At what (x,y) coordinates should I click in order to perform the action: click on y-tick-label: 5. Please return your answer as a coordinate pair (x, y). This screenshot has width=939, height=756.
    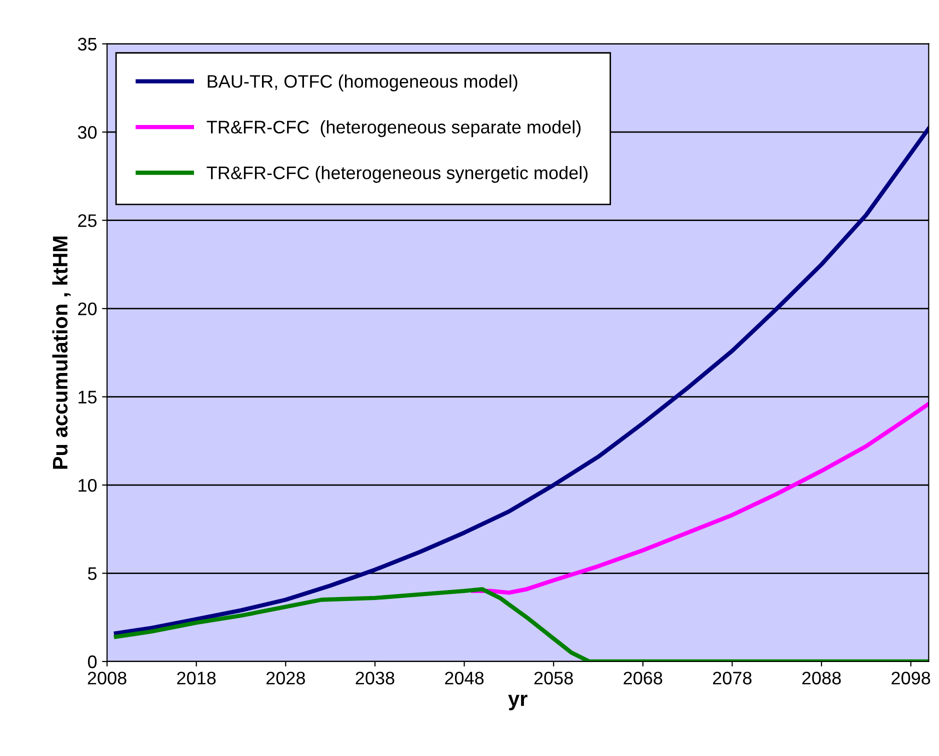
    Looking at the image, I should click on (92, 573).